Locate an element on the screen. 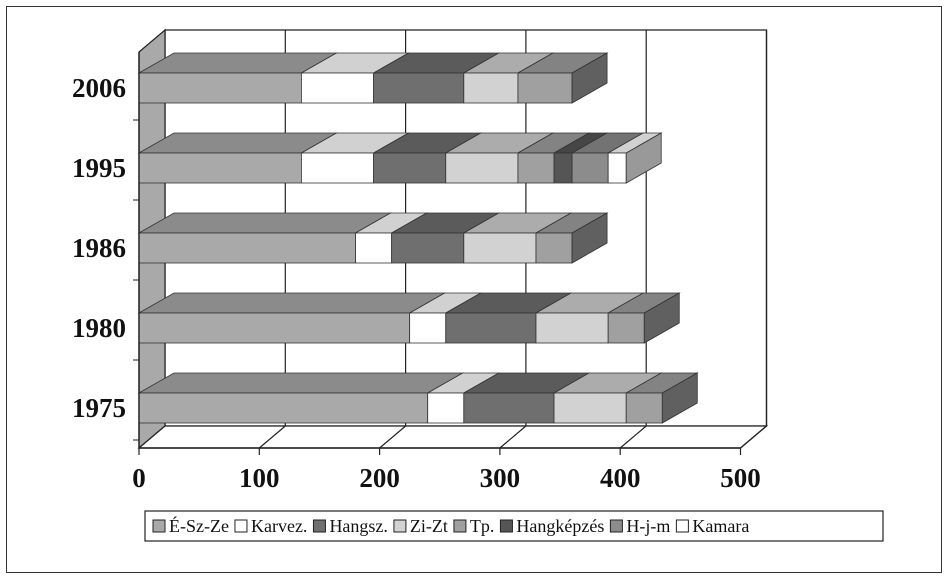  category-label: 1980 is located at coordinates (99, 328).